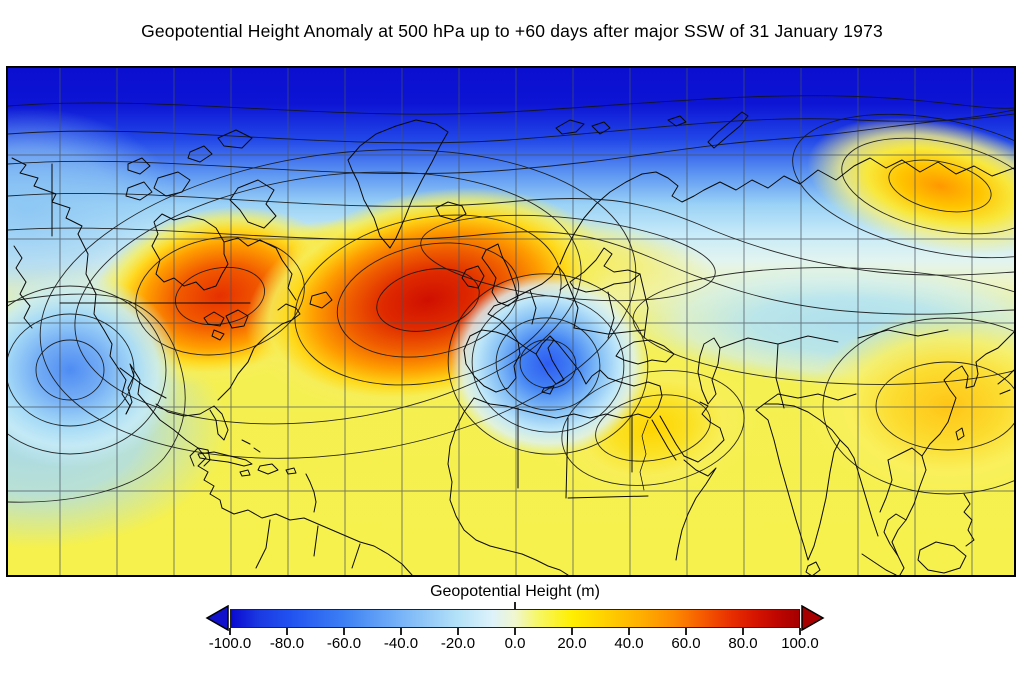 This screenshot has width=1024, height=688. Describe the element at coordinates (515, 605) in the screenshot. I see `colorbar-zero-top-tick` at that location.